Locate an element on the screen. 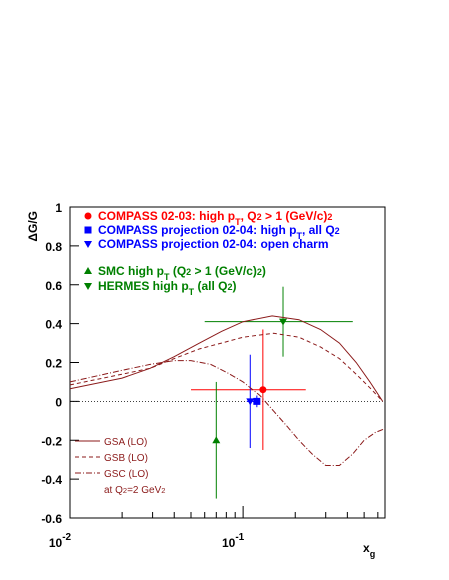  annotation: at Q2=2 GeV2 is located at coordinates (134, 490).